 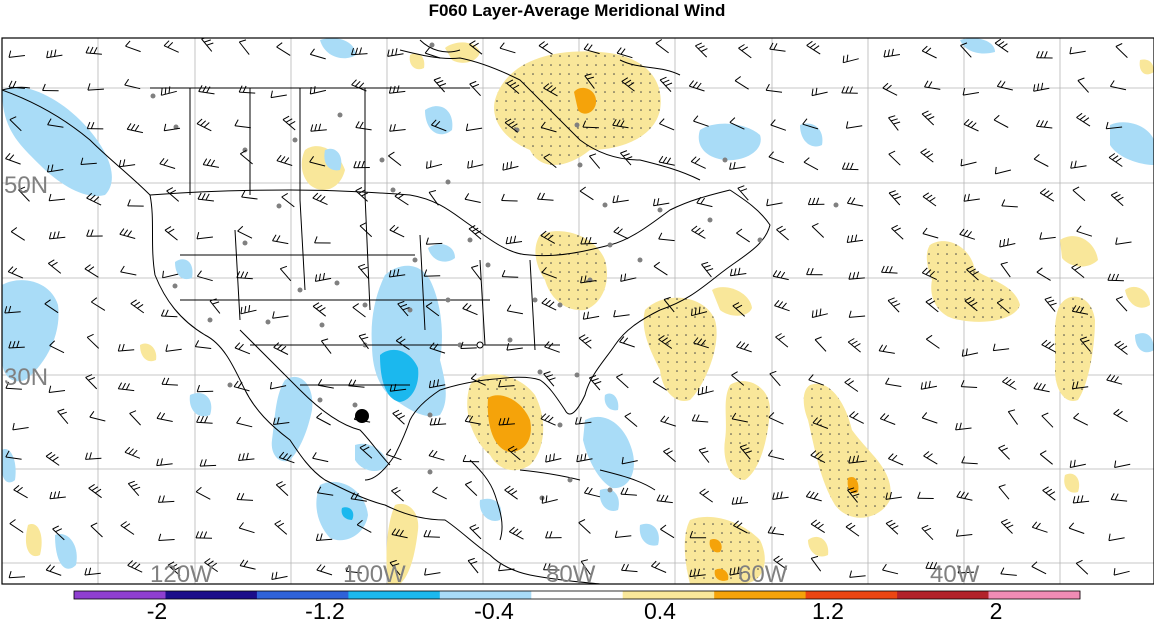 What do you see at coordinates (157, 610) in the screenshot?
I see `colorbar-tick-label: -2` at bounding box center [157, 610].